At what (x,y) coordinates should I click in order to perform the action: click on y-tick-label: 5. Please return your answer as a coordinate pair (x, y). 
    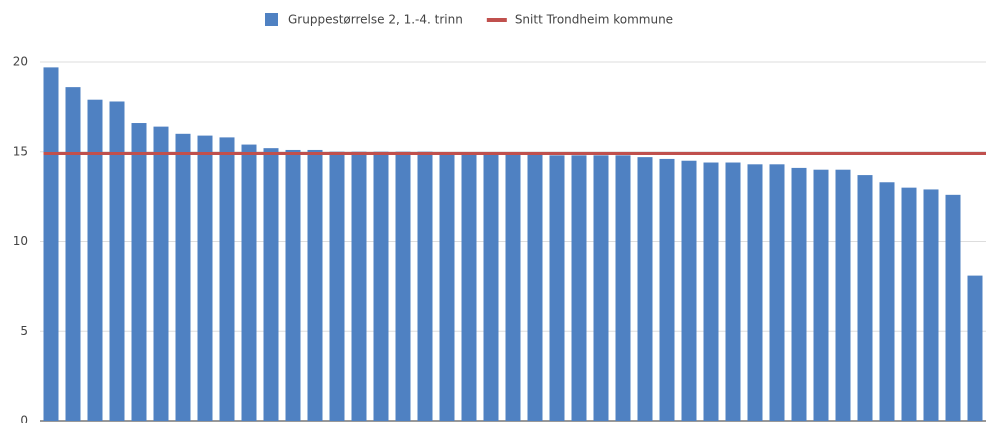
    Looking at the image, I should click on (24, 331).